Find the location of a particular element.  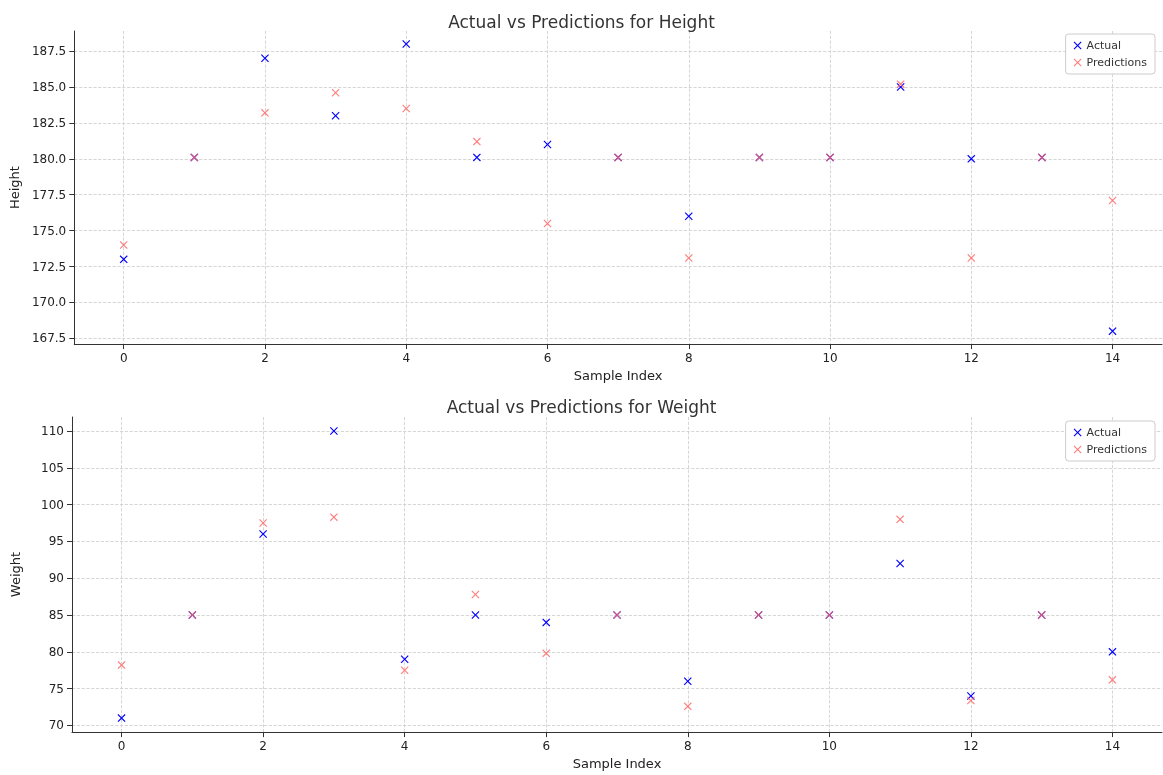

y-tick-label: 175.0 is located at coordinates (49, 230).